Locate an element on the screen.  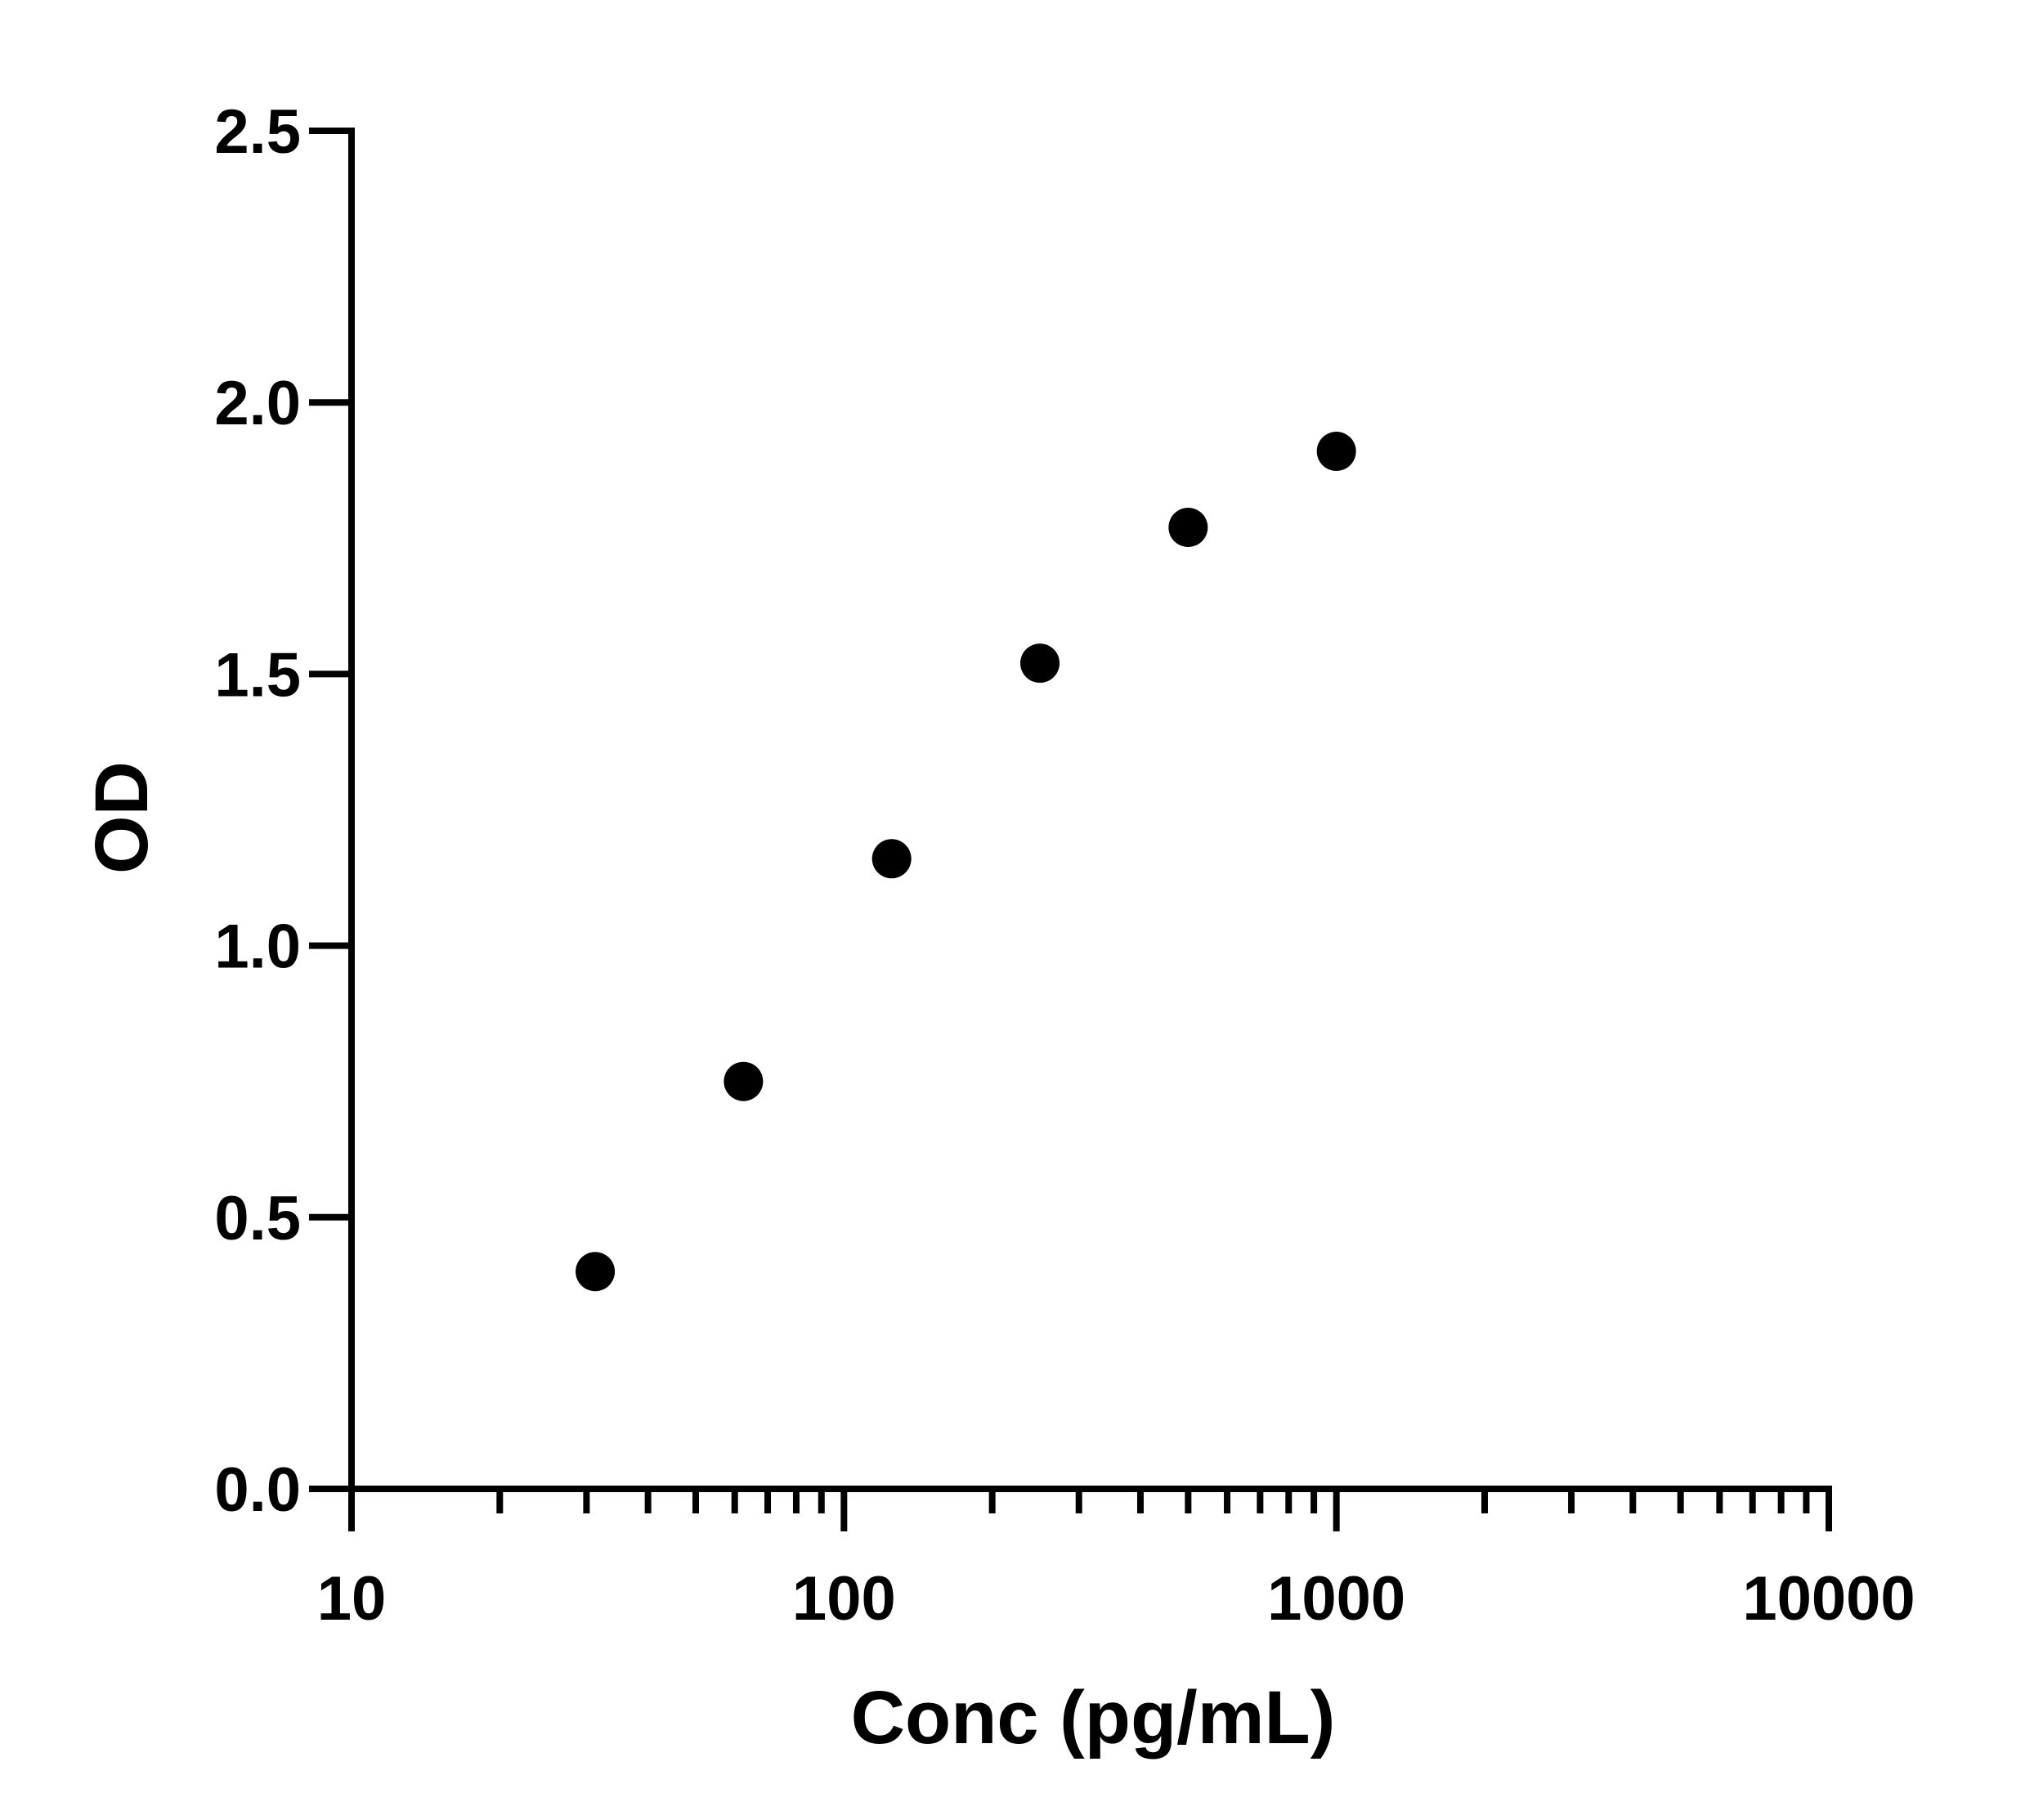
x-tick-label: 10 is located at coordinates (352, 1599).